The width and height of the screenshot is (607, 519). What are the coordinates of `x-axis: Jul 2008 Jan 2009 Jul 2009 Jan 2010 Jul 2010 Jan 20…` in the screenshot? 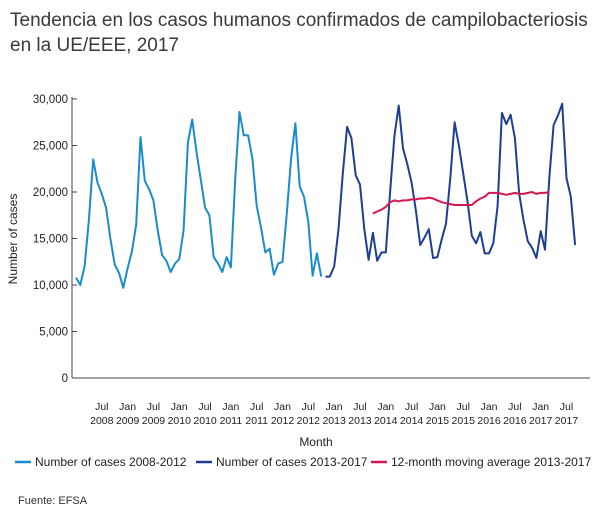 It's located at (331, 402).